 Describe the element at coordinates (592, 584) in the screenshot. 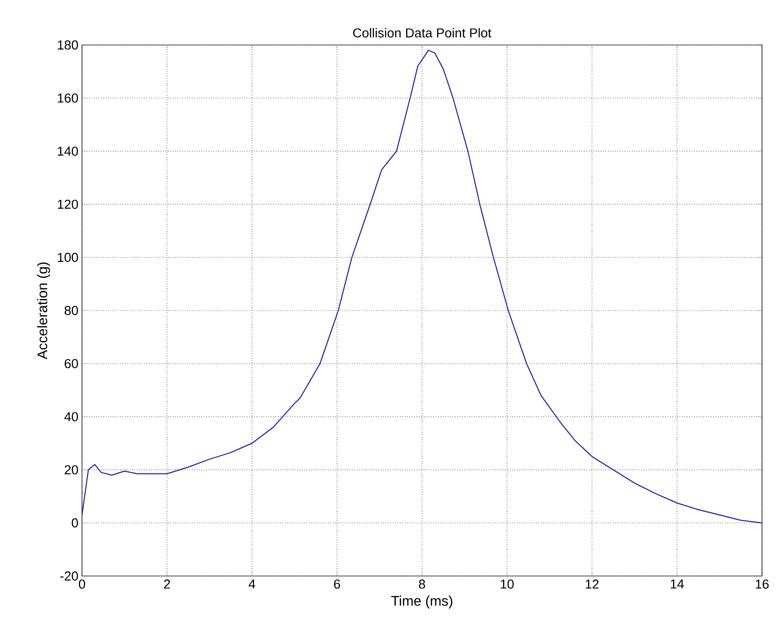

I see `x-tick-label: 12` at that location.